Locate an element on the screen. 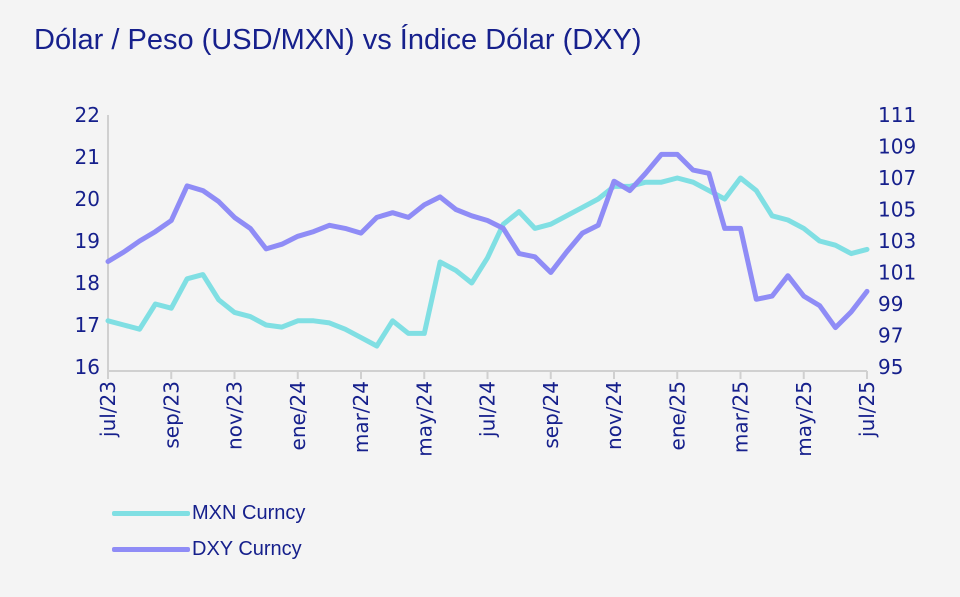 This screenshot has height=597, width=960. x-tick-label: jul/25 is located at coordinates (867, 409).